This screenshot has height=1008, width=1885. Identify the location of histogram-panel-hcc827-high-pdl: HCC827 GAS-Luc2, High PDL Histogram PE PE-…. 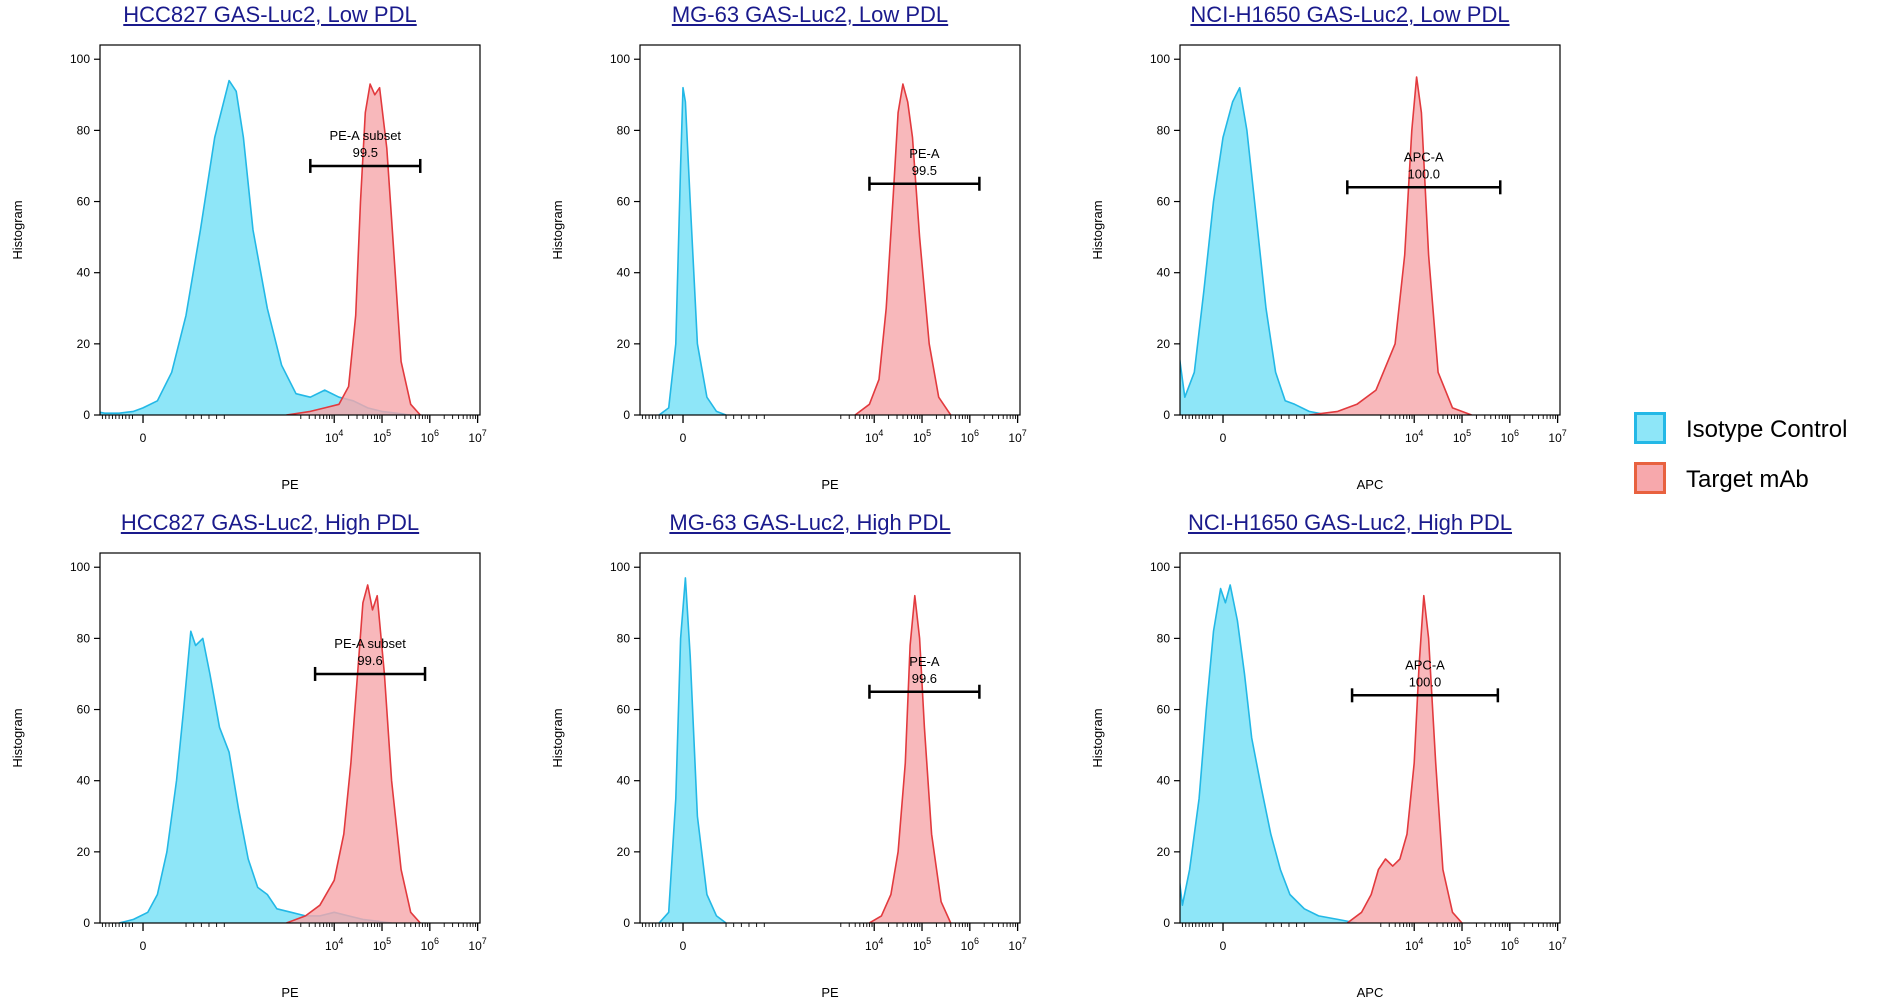
(270, 758).